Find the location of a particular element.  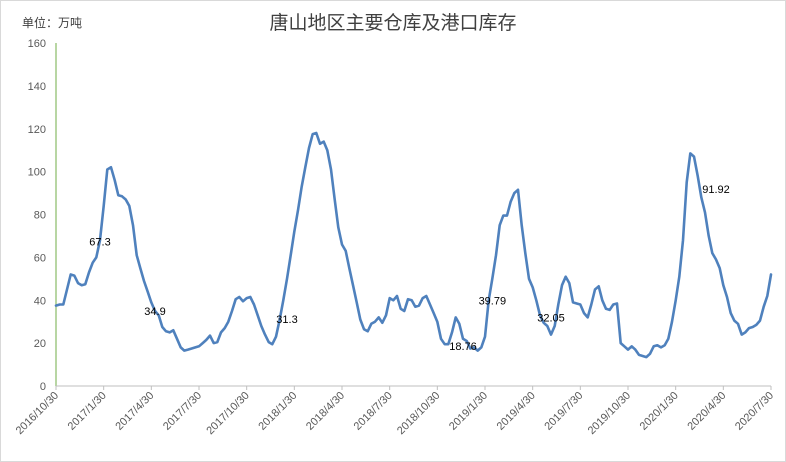

data-label: 34.9 is located at coordinates (154, 312).